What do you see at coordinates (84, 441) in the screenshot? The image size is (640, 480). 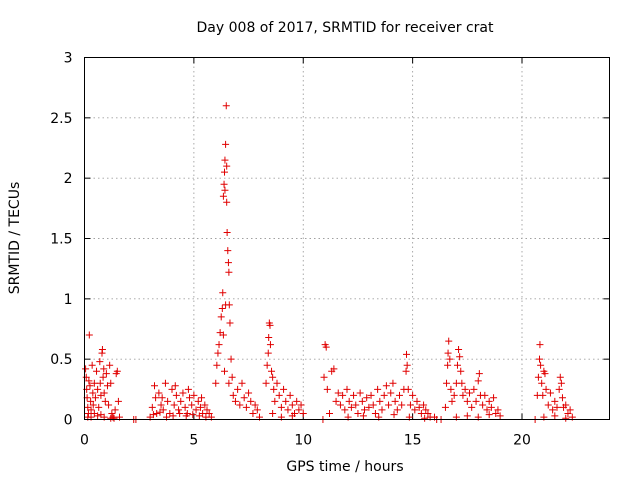 I see `x-tick-label: 0` at bounding box center [84, 441].